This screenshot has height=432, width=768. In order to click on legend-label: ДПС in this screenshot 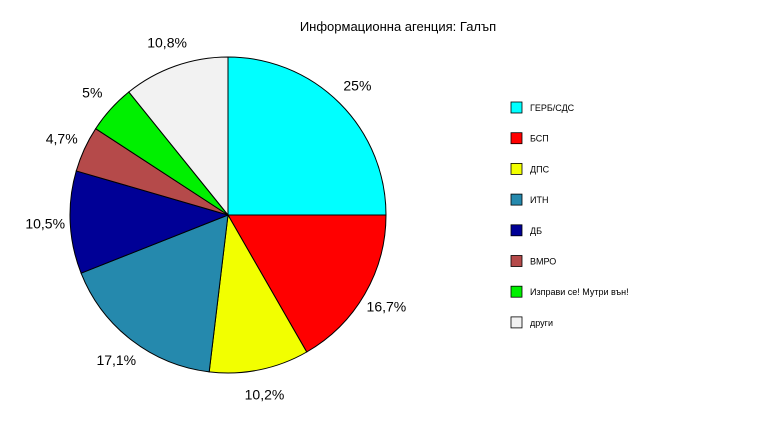, I will do `click(540, 169)`.